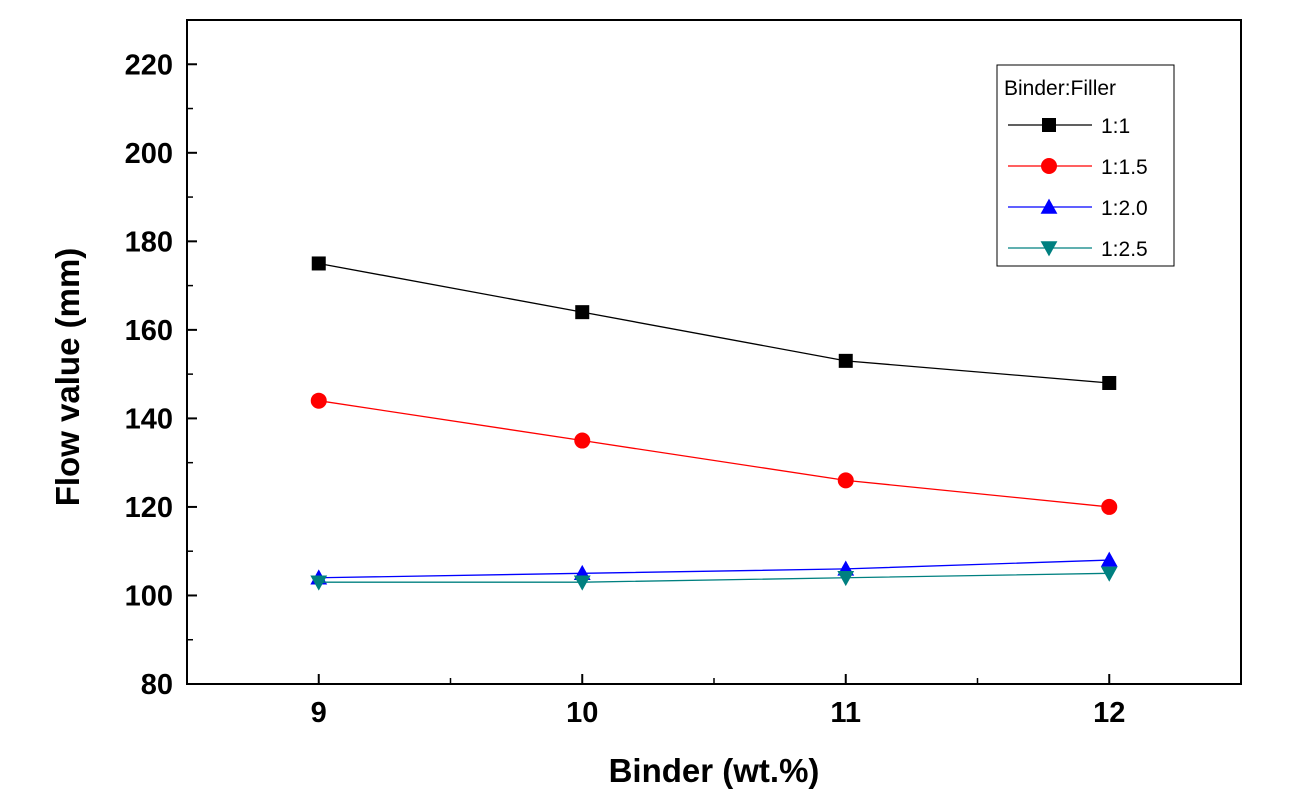 The width and height of the screenshot is (1299, 807). I want to click on legend: Binder:Filler 1:1 1:1.5 1:2.0 1:2.5, so click(1085, 165).